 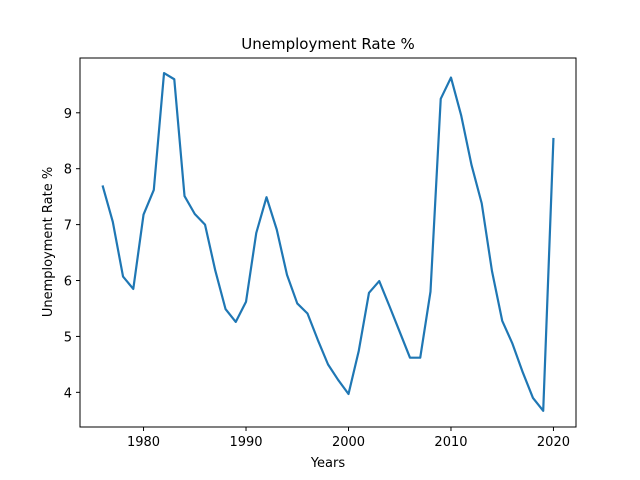 What do you see at coordinates (68, 393) in the screenshot?
I see `y-tick-label: 4` at bounding box center [68, 393].